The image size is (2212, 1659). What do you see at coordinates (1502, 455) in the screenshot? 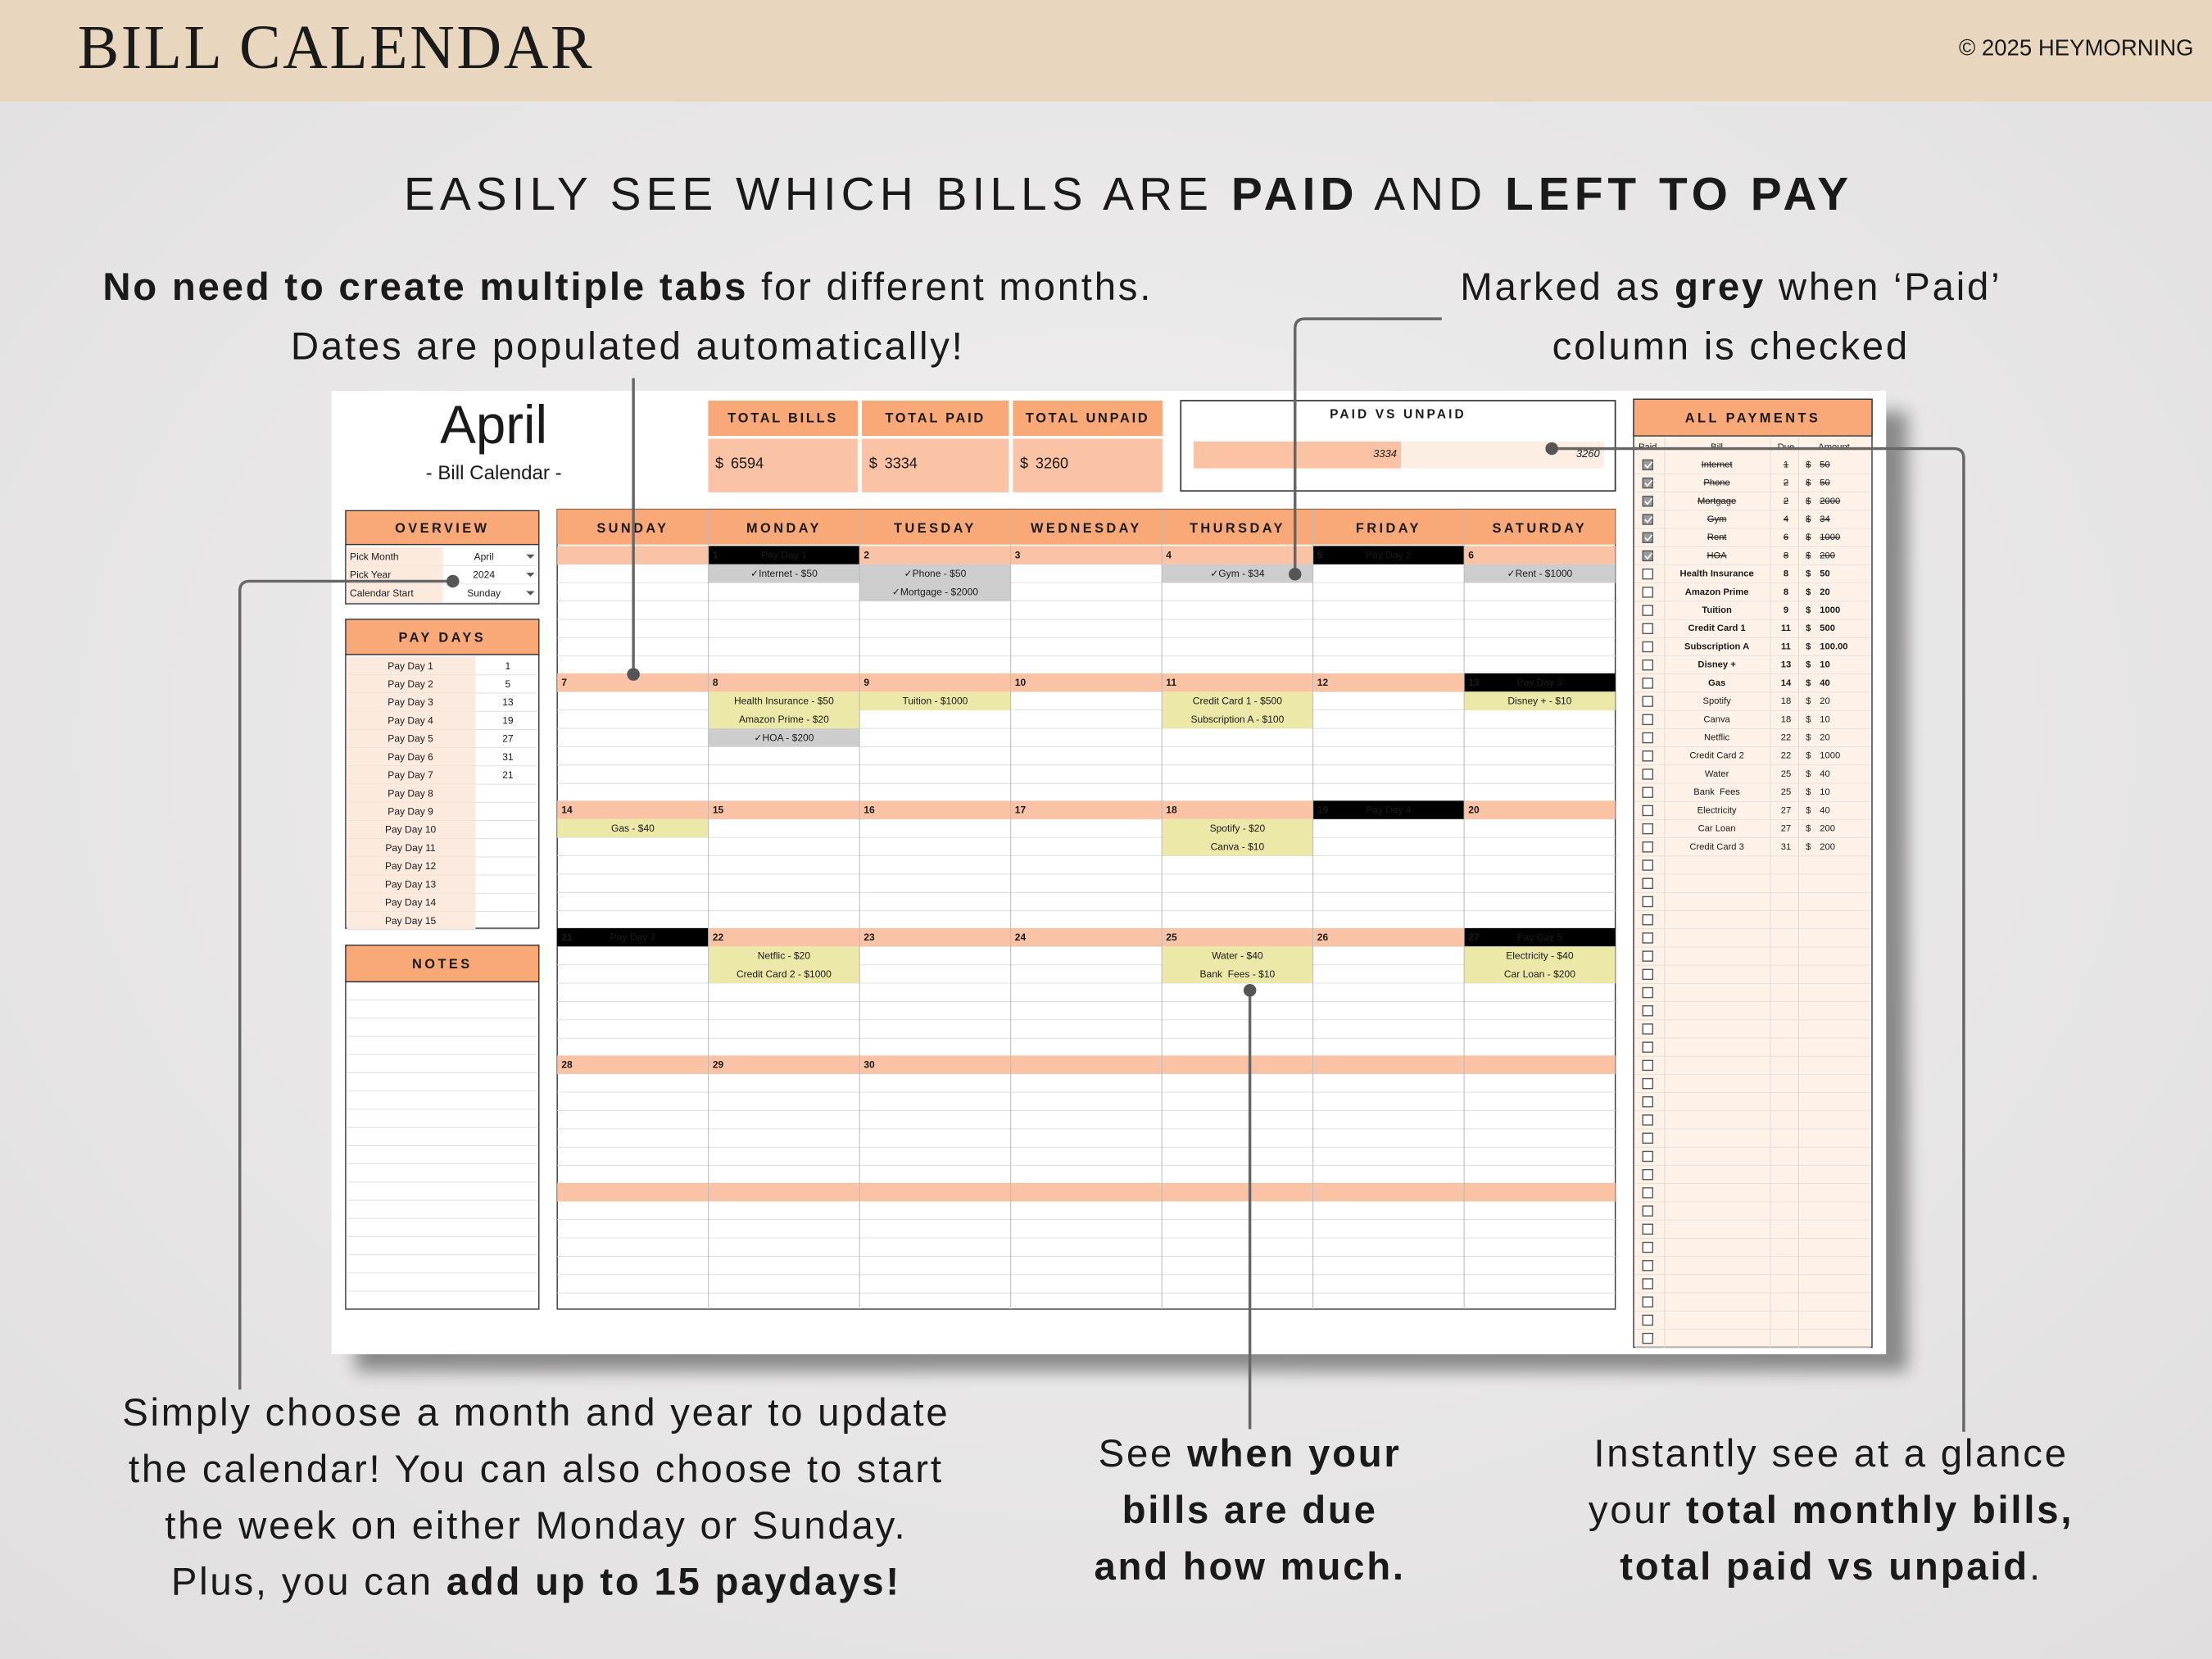
I see `unpaid-bar` at bounding box center [1502, 455].